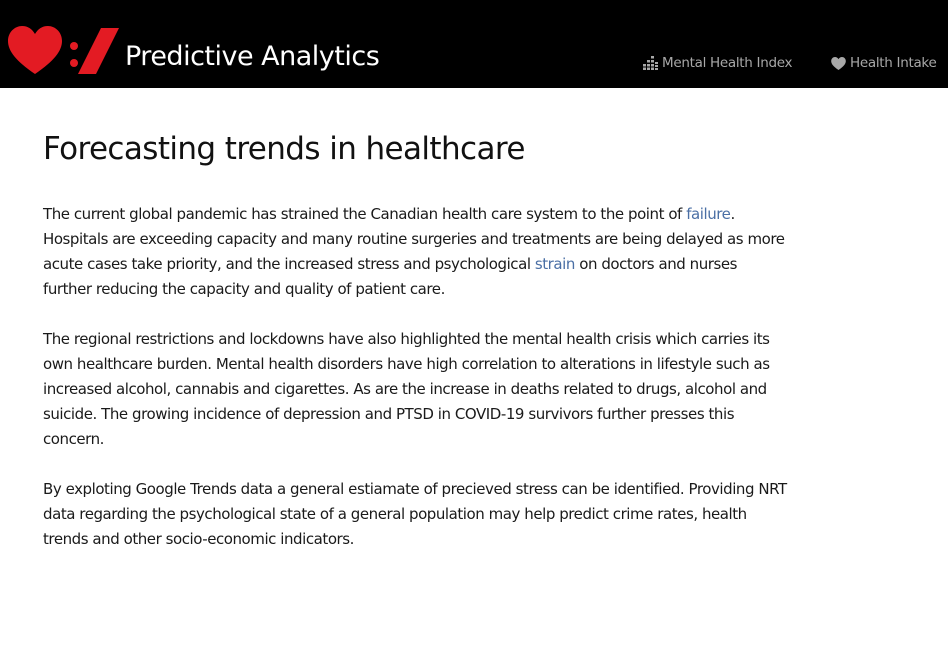 This screenshot has width=948, height=667. I want to click on nav-link-mental-health-index: Mental Health Index, so click(718, 63).